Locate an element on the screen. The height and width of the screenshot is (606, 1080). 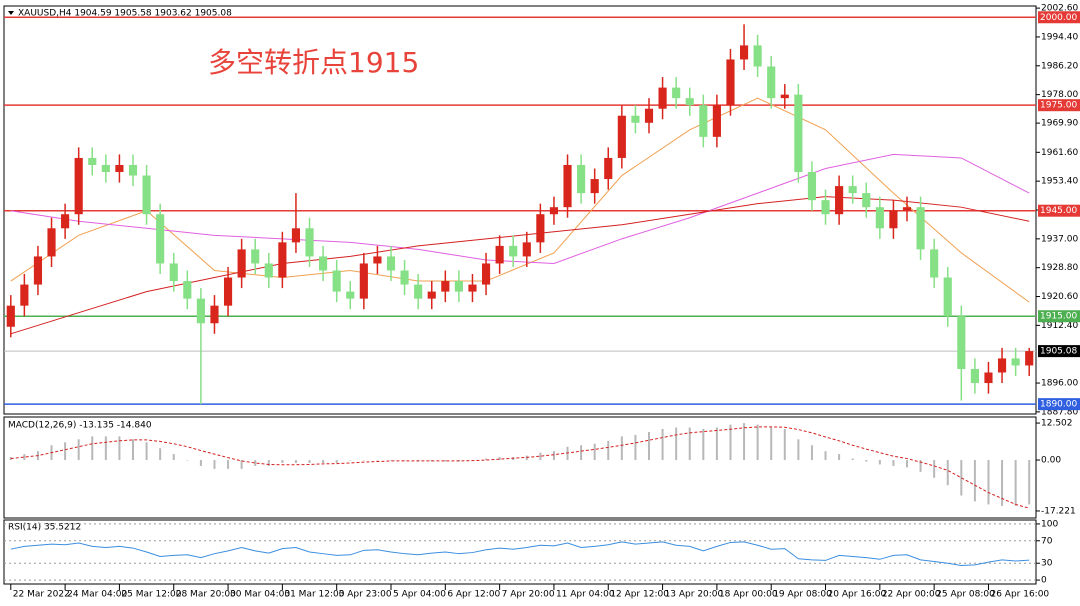
x-tick-label: 31 Mar 12:00 is located at coordinates (314, 595).